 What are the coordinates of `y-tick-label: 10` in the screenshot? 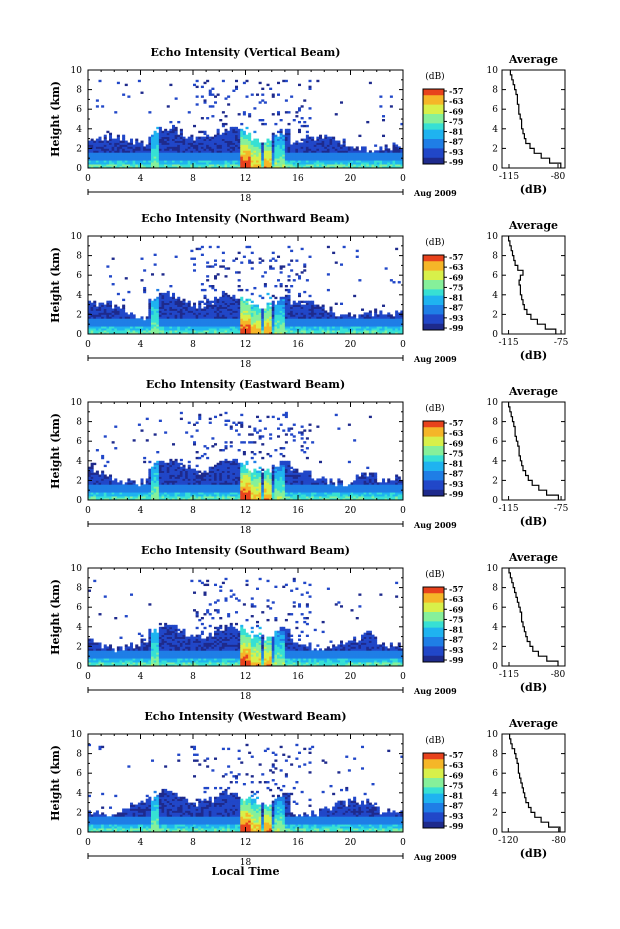 It's located at (77, 71).